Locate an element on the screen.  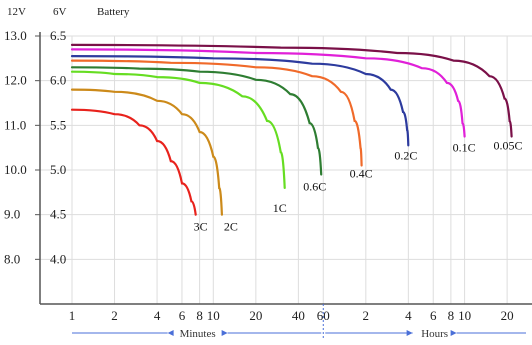
series-line-1C is located at coordinates (178, 129).